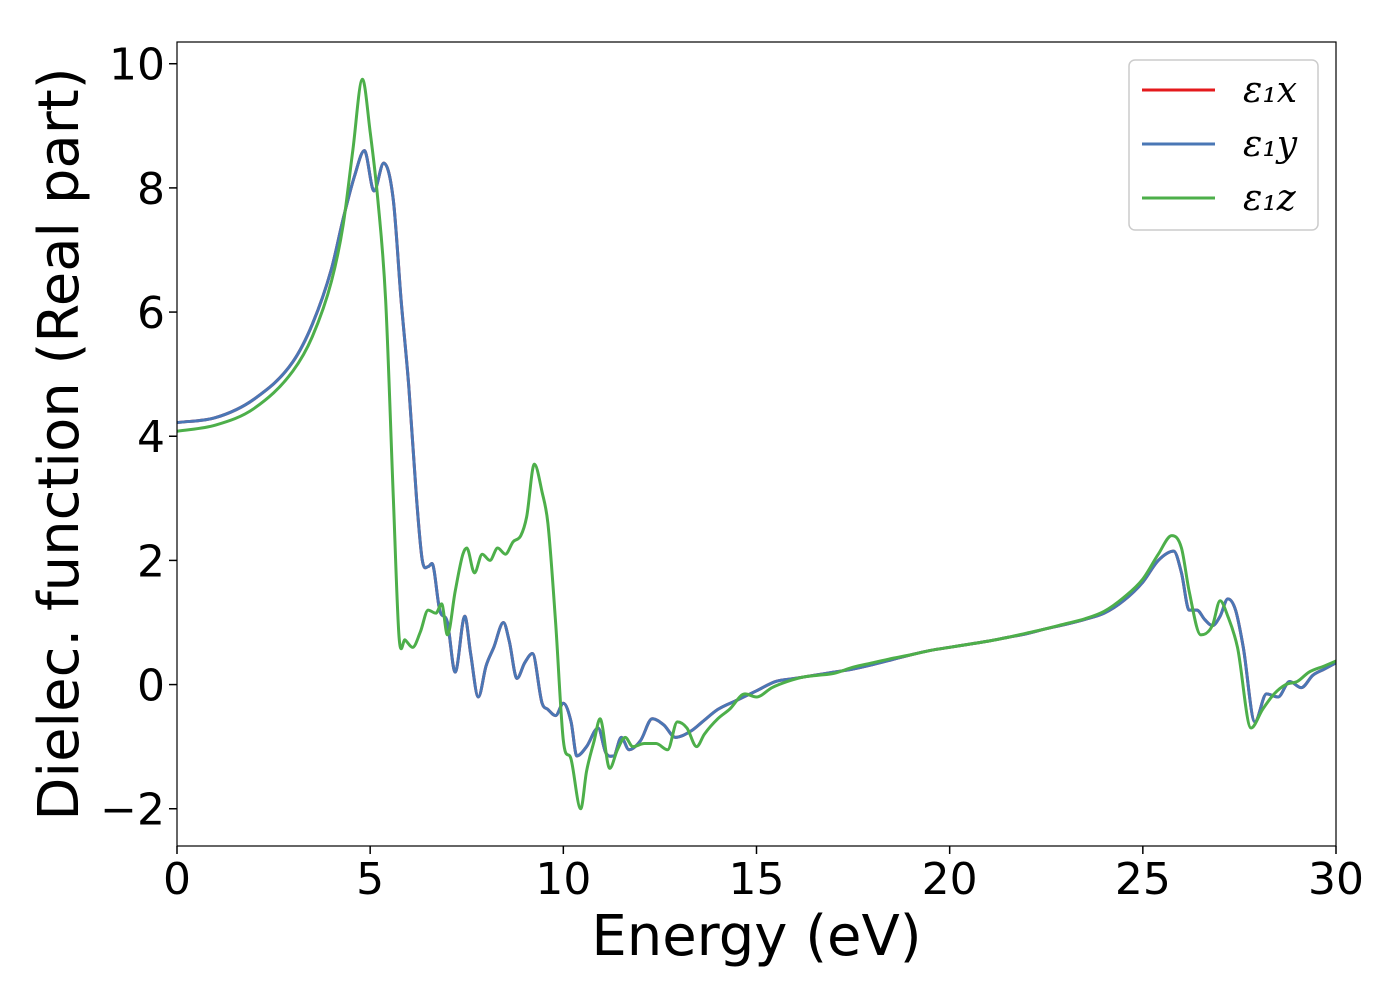 This screenshot has height=1005, width=1400. I want to click on x-tick-label: 15, so click(757, 879).